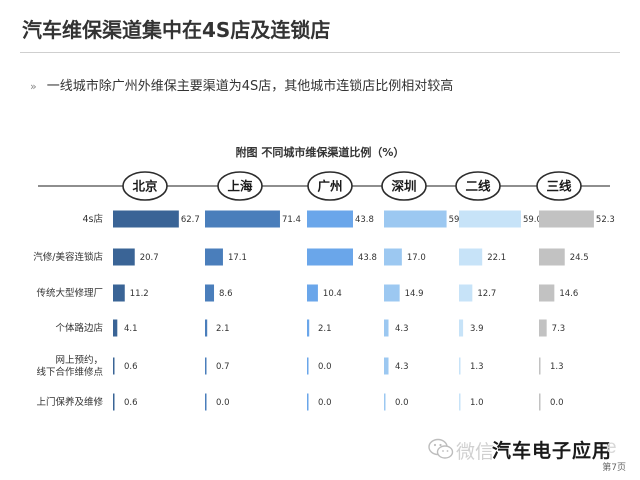  I want to click on data-label: 22.1, so click(496, 258).